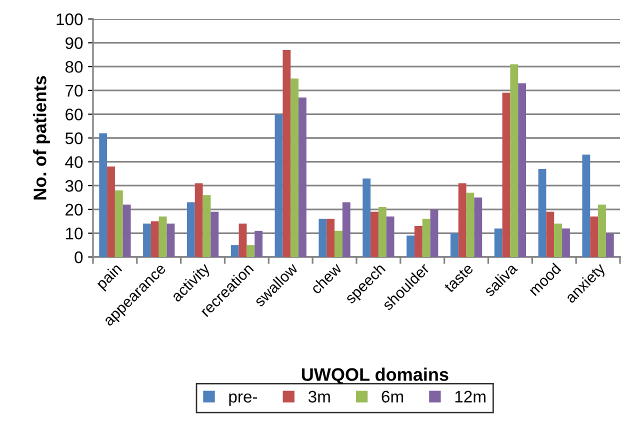 The image size is (627, 423). Describe the element at coordinates (74, 186) in the screenshot. I see `y-tick-label: 30` at that location.